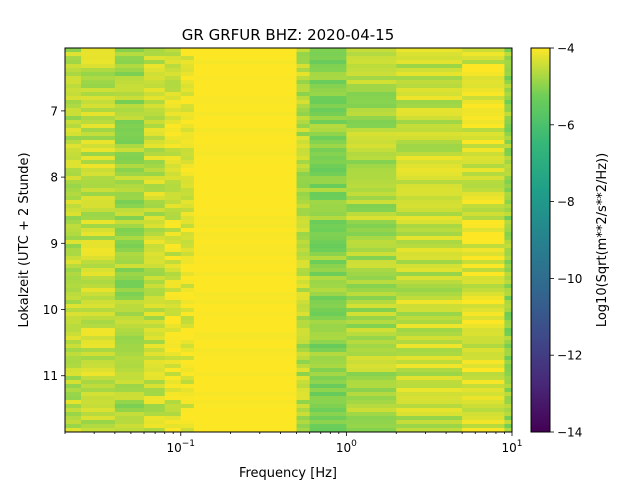 This screenshot has width=640, height=480. I want to click on y-tick-label: 9, so click(54, 244).